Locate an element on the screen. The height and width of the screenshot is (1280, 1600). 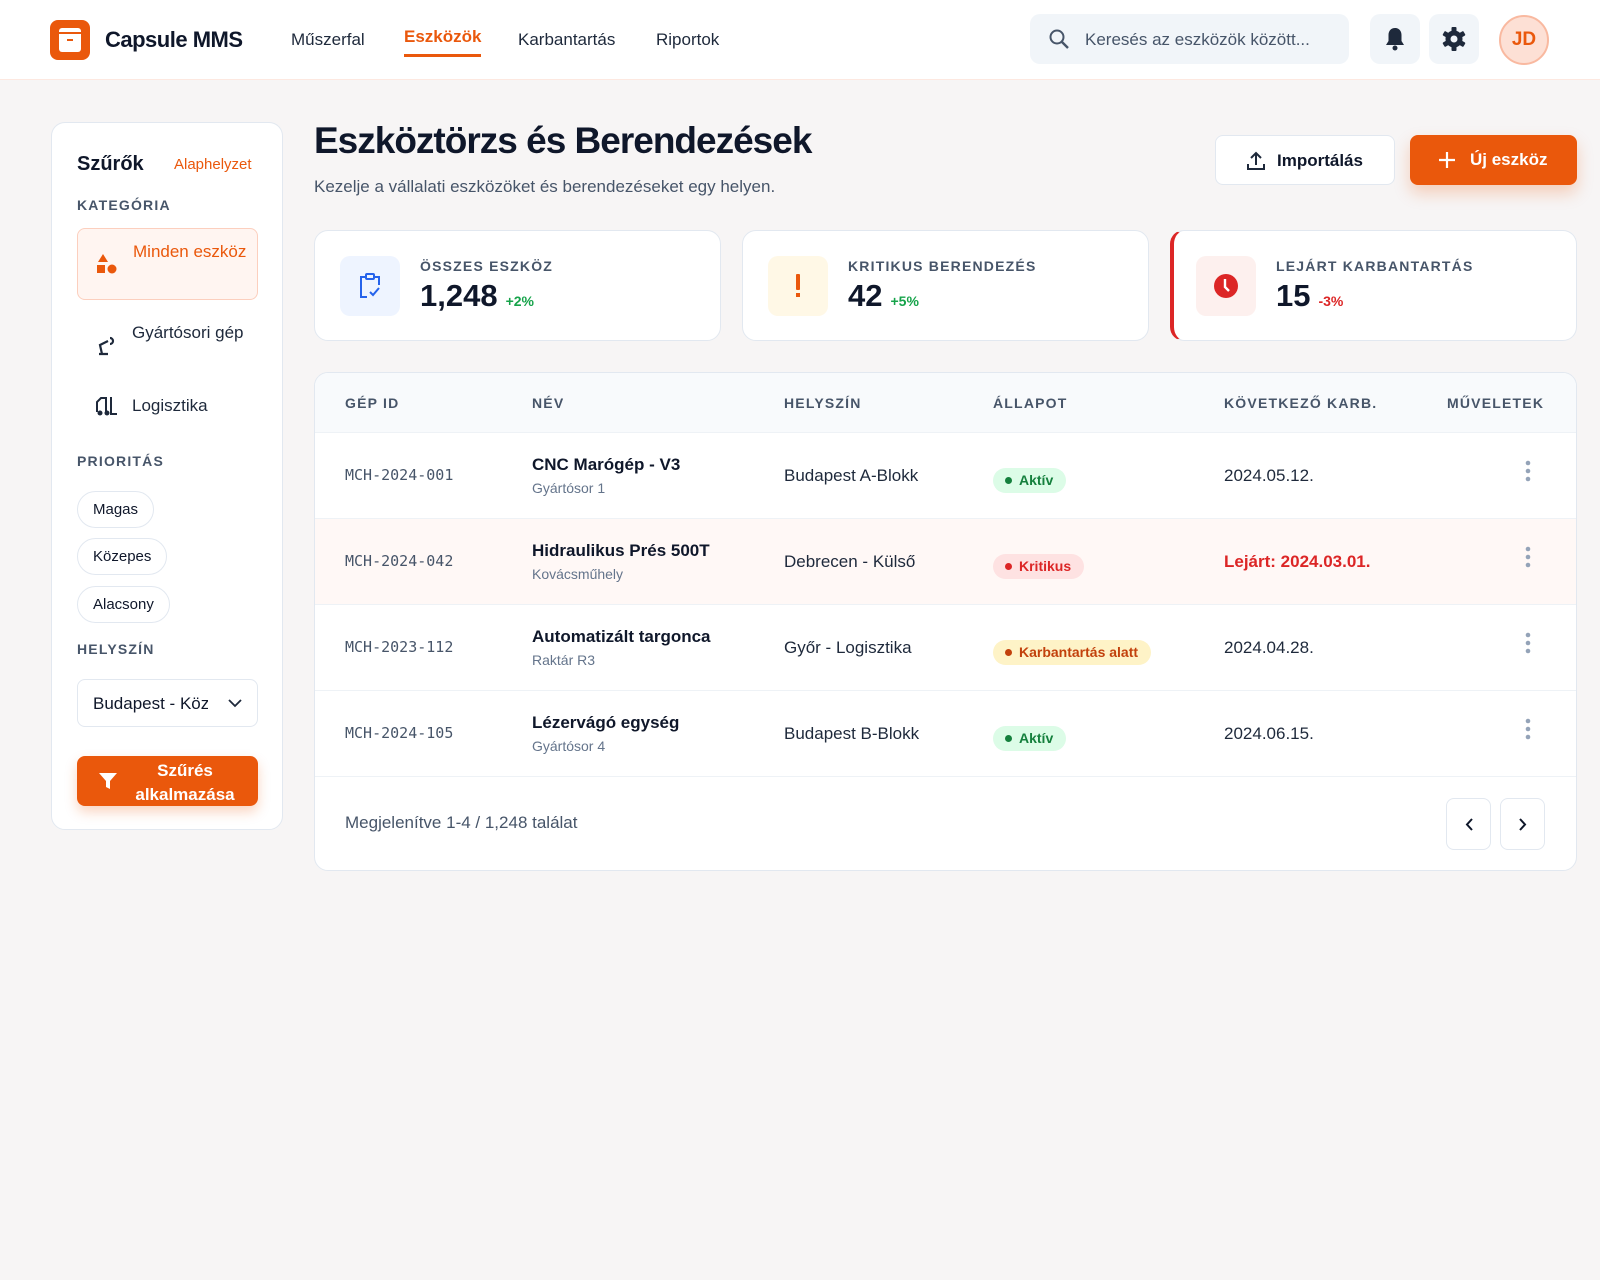
chevron-left-icon is located at coordinates (1469, 824).